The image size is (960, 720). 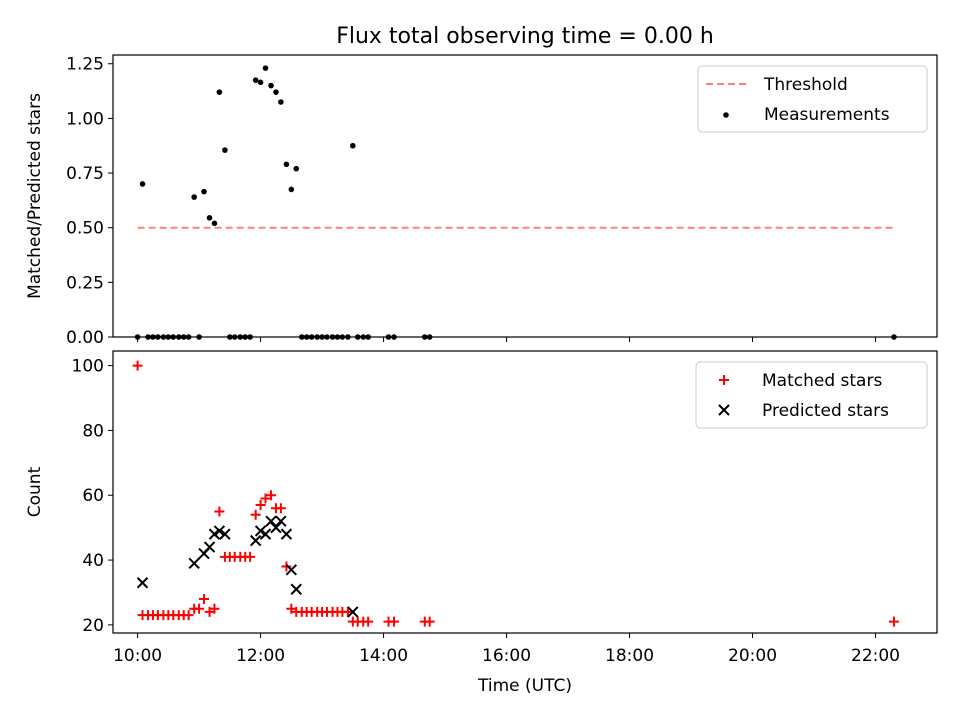 I want to click on y-tick-label: 0.25, so click(x=85, y=283).